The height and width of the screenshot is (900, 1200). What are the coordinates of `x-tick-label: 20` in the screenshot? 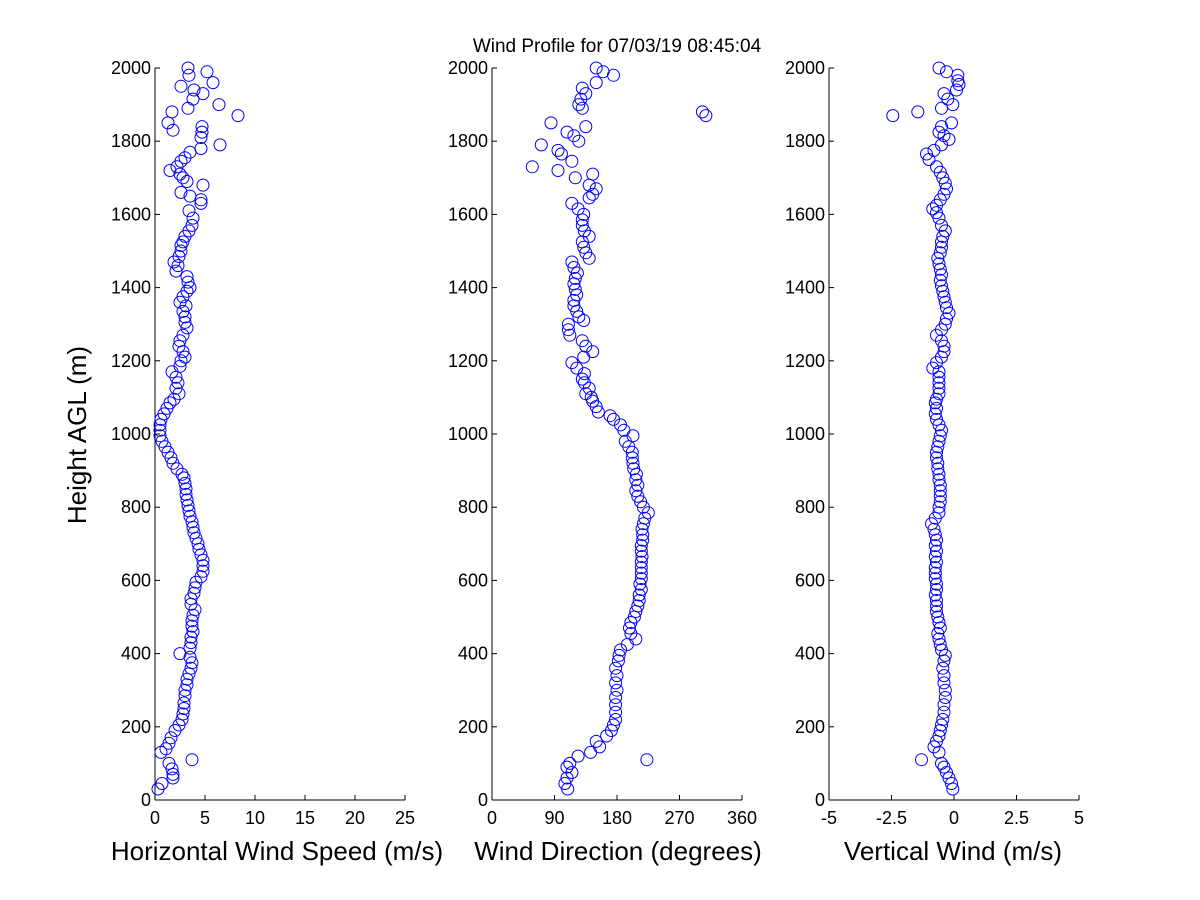 It's located at (355, 818).